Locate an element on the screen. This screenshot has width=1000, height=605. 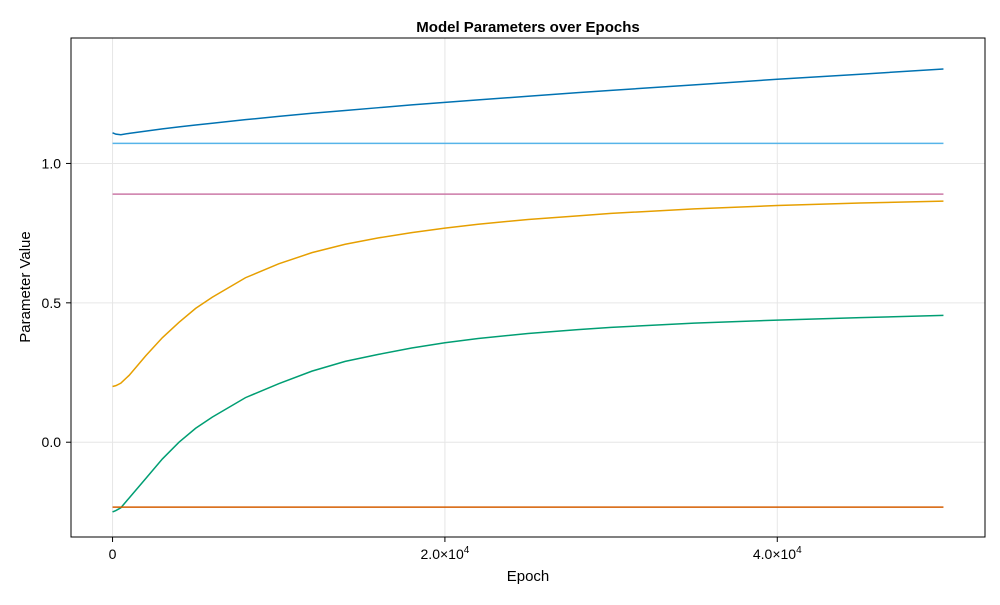
x-tick-label: 2.0×10⁴ is located at coordinates (445, 553).